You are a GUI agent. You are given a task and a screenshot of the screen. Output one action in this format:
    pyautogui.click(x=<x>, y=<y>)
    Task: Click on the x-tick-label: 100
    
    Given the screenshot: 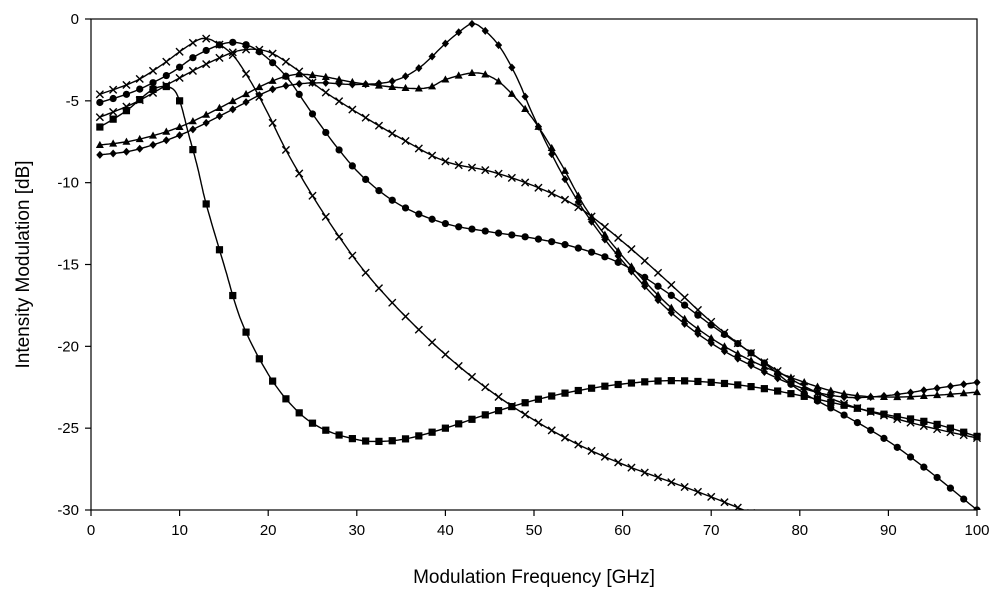 What is the action you would take?
    pyautogui.click(x=976, y=530)
    